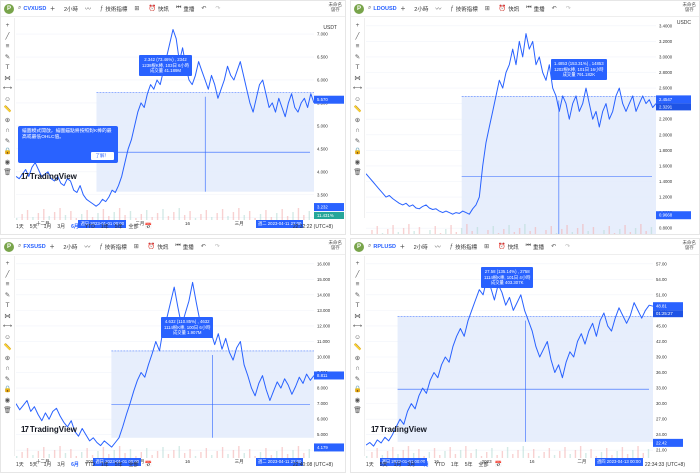  I want to click on range-button: 1天, so click(20, 227).